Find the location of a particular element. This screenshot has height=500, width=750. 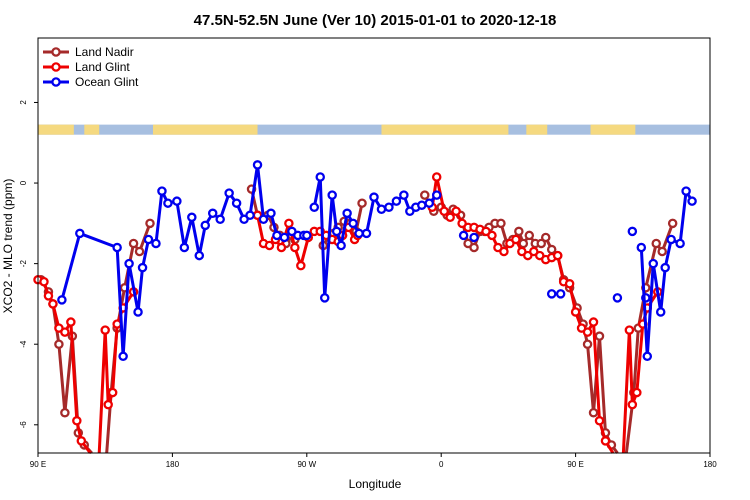

strip-ocean is located at coordinates (374, 129).